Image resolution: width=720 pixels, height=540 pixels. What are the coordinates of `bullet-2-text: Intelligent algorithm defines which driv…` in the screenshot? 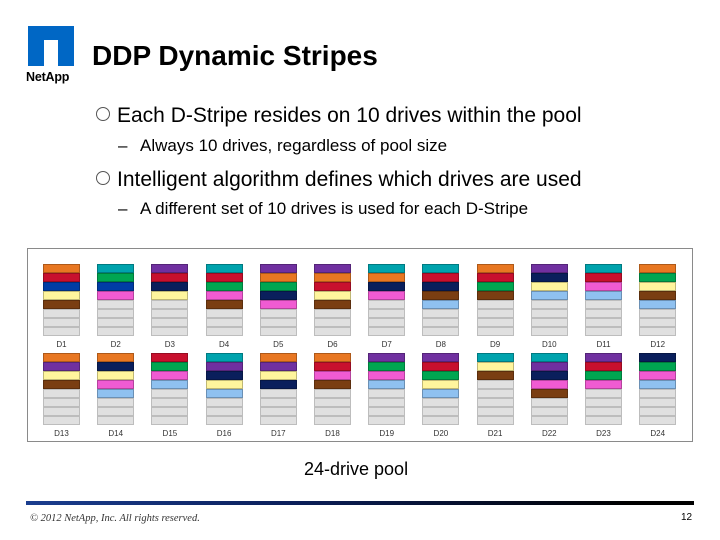 It's located at (349, 179).